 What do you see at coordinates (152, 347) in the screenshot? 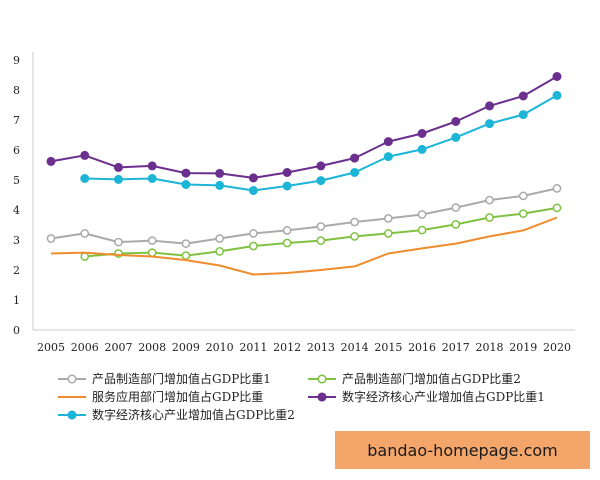
I see `x-tick-label: 2008` at bounding box center [152, 347].